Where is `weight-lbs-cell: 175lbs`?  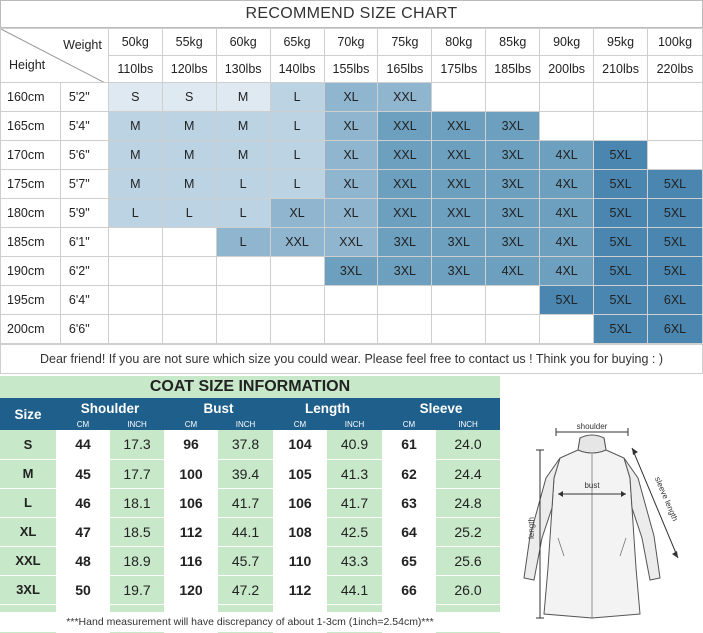
weight-lbs-cell: 175lbs is located at coordinates (459, 69).